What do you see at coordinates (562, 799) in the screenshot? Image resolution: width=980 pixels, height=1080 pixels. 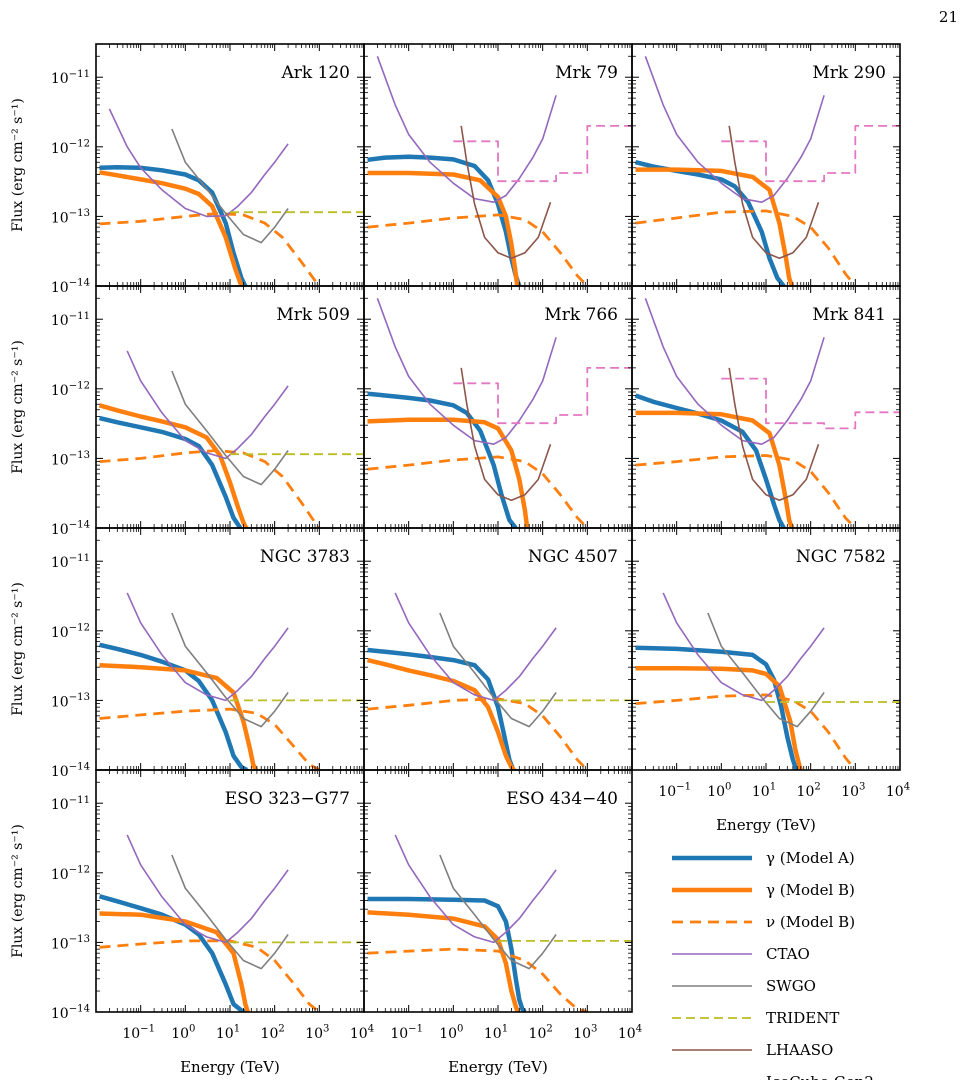 I see `panel-title: ESO 434−40` at bounding box center [562, 799].